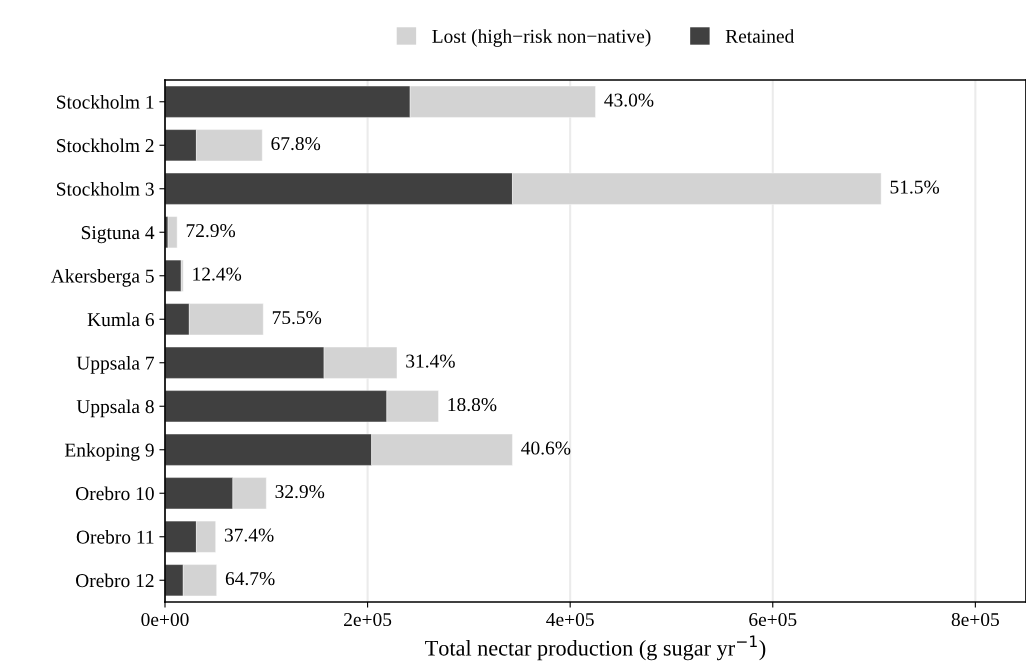  What do you see at coordinates (975, 619) in the screenshot?
I see `x-tick-label: 8e+05` at bounding box center [975, 619].